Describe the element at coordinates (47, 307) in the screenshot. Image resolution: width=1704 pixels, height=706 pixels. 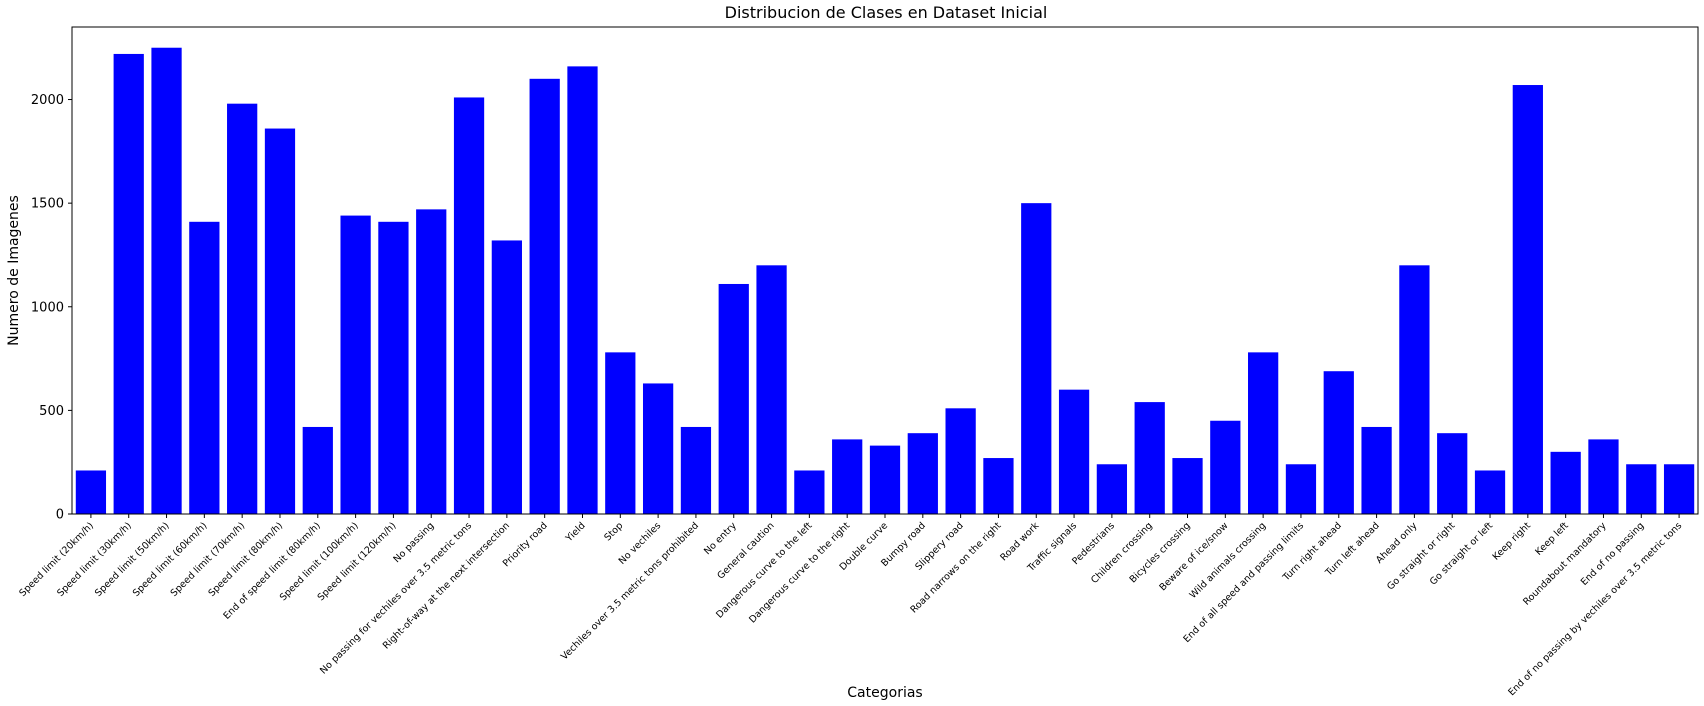
I see `y-tick-label: 1000` at that location.